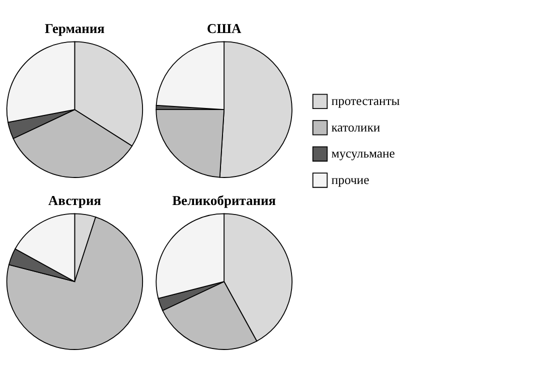  What do you see at coordinates (74, 283) in the screenshot?
I see `pie-slice` at bounding box center [74, 283].